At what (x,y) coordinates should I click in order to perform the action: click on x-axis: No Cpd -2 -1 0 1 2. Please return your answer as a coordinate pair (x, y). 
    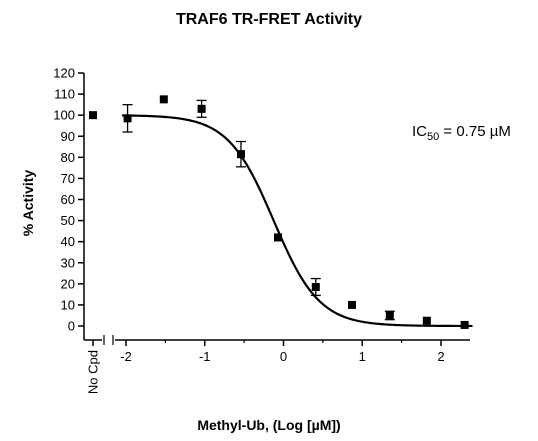
    Looking at the image, I should click on (277, 364).